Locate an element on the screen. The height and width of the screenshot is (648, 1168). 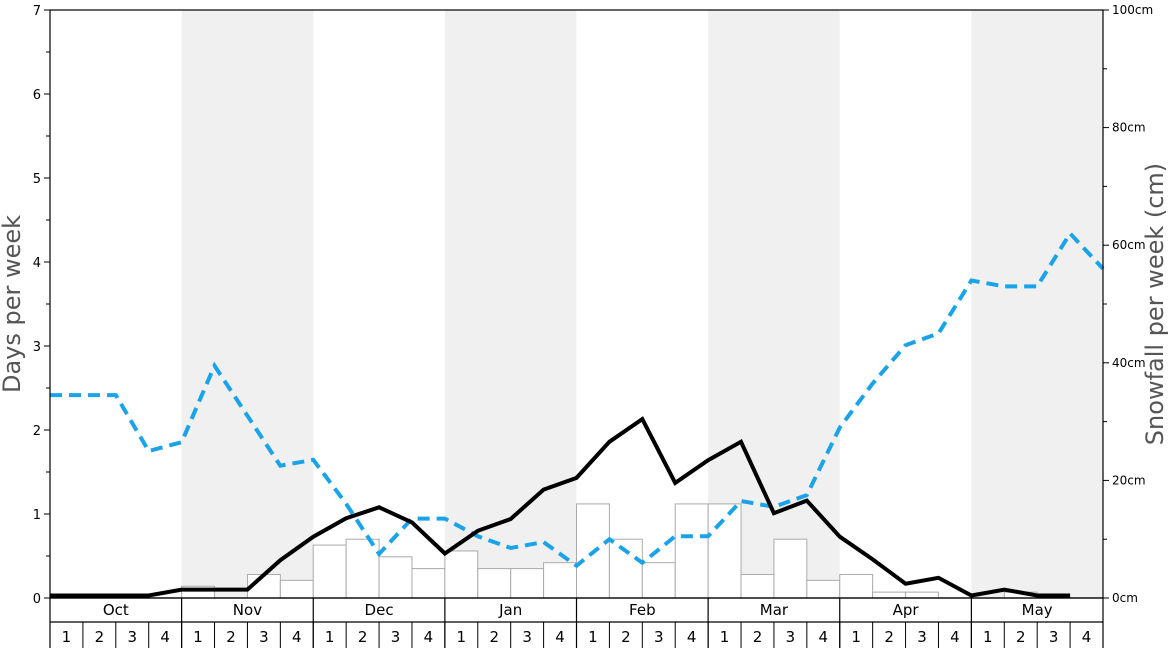
right-tick-label: 20cm is located at coordinates (1129, 480).